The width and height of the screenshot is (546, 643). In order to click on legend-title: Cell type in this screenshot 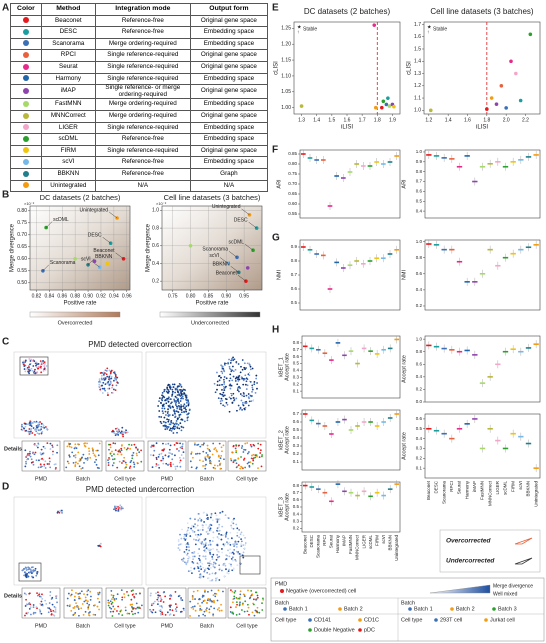, I will do `click(411, 620)`.